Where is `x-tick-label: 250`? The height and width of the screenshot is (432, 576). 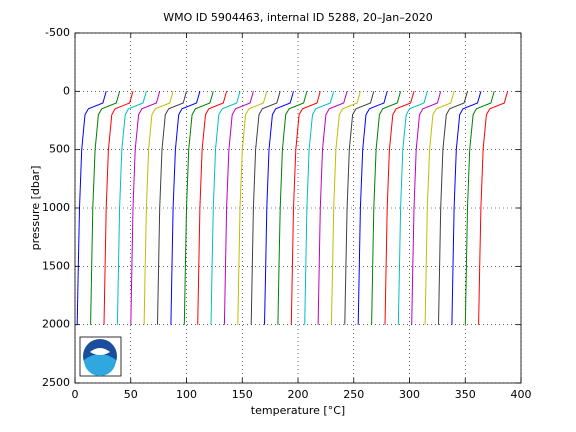
x-tick-label: 250 is located at coordinates (353, 394).